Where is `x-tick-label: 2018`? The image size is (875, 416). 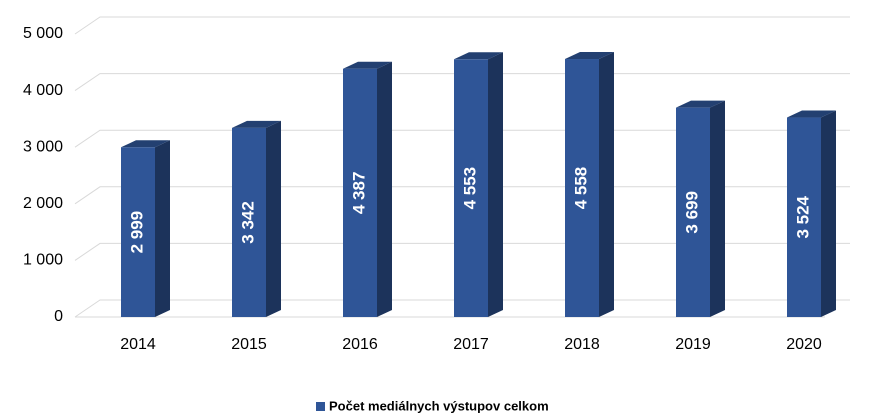
x-tick-label: 2018 is located at coordinates (582, 344).